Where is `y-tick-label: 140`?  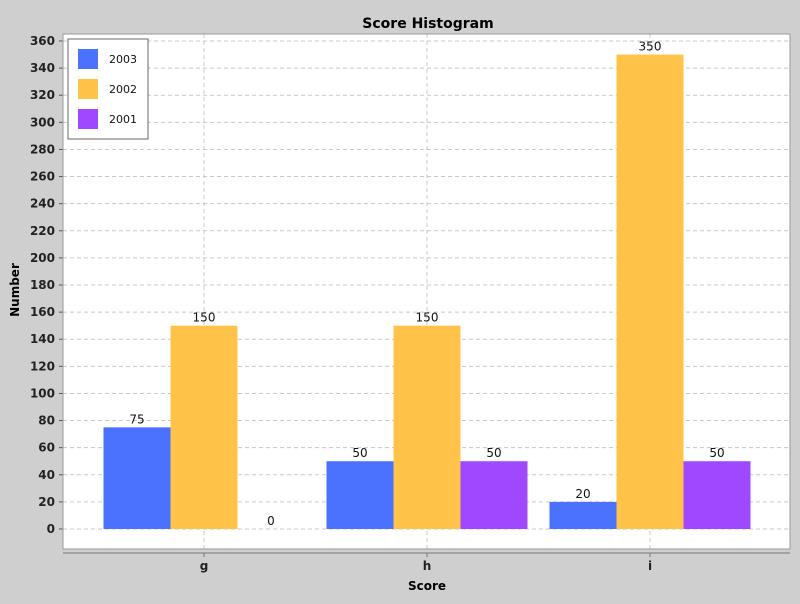
y-tick-label: 140 is located at coordinates (42, 339).